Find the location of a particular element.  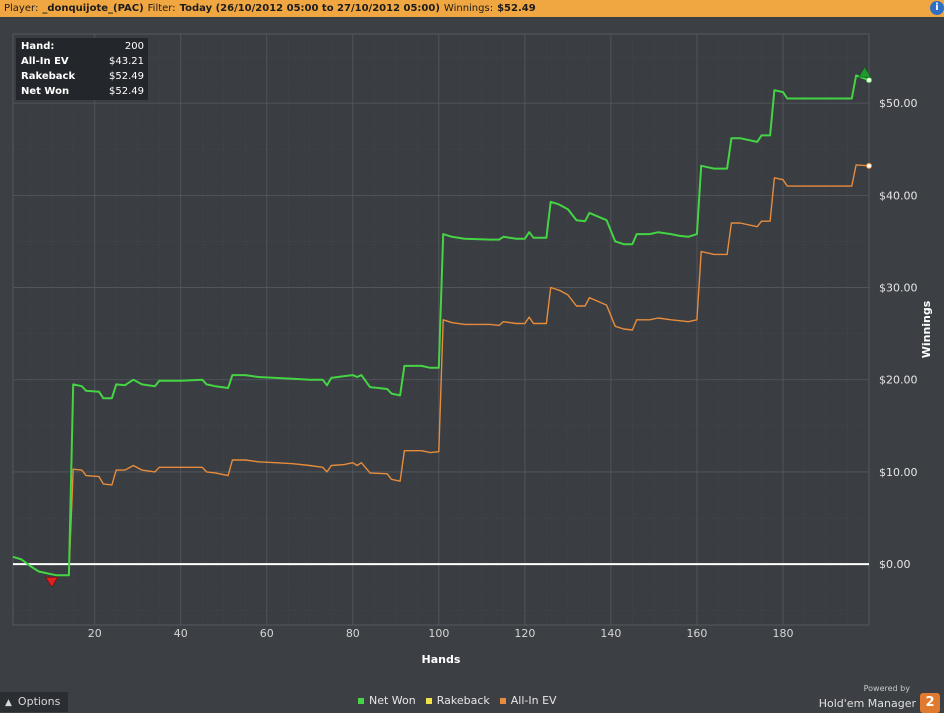

legend-label: Net Won is located at coordinates (392, 700).